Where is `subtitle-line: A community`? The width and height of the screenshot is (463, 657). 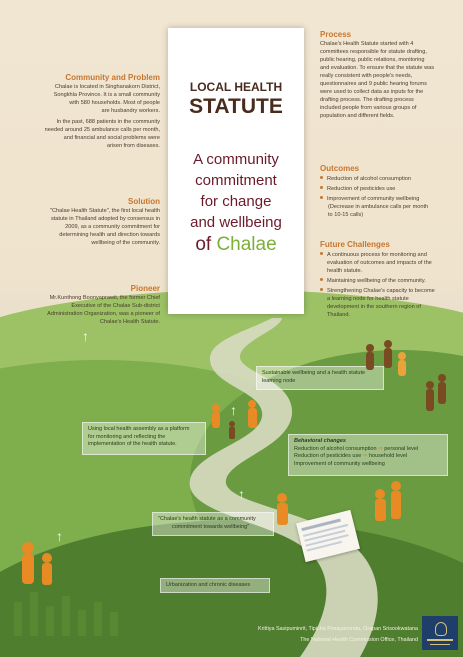 subtitle-line: A community is located at coordinates (236, 159).